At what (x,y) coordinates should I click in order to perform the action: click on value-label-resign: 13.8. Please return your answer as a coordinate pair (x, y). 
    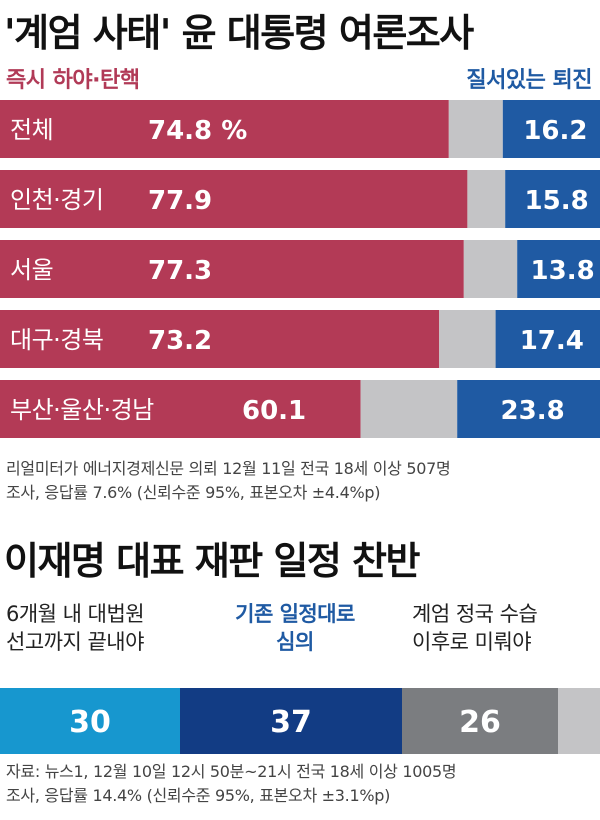
    Looking at the image, I should click on (563, 271).